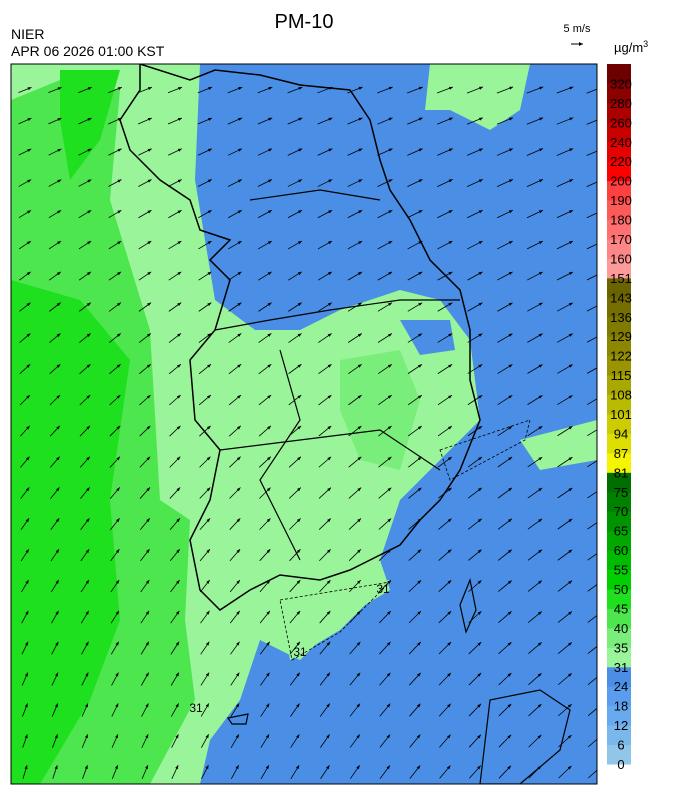 The image size is (673, 800). What do you see at coordinates (621, 336) in the screenshot?
I see `colorbar-label: 129` at bounding box center [621, 336].